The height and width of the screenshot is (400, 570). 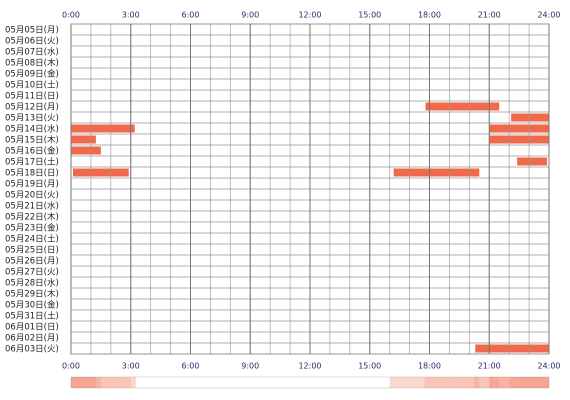 What do you see at coordinates (32, 316) in the screenshot?
I see `row-label: 05月31日(土)` at bounding box center [32, 316].